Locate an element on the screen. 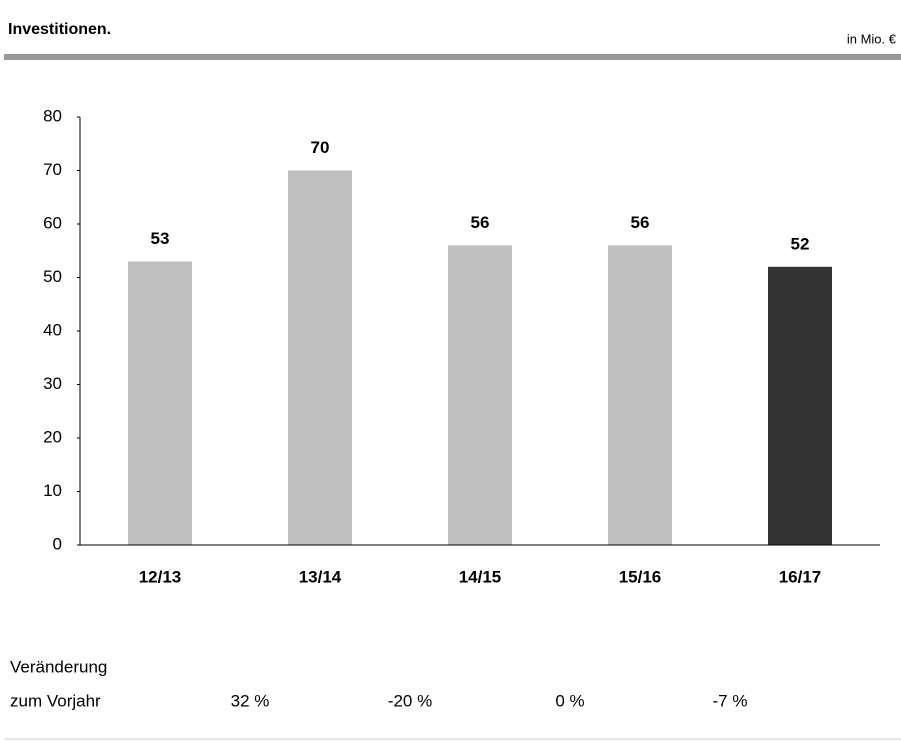 Image resolution: width=901 pixels, height=742 pixels. change-value: -7 % is located at coordinates (730, 700).